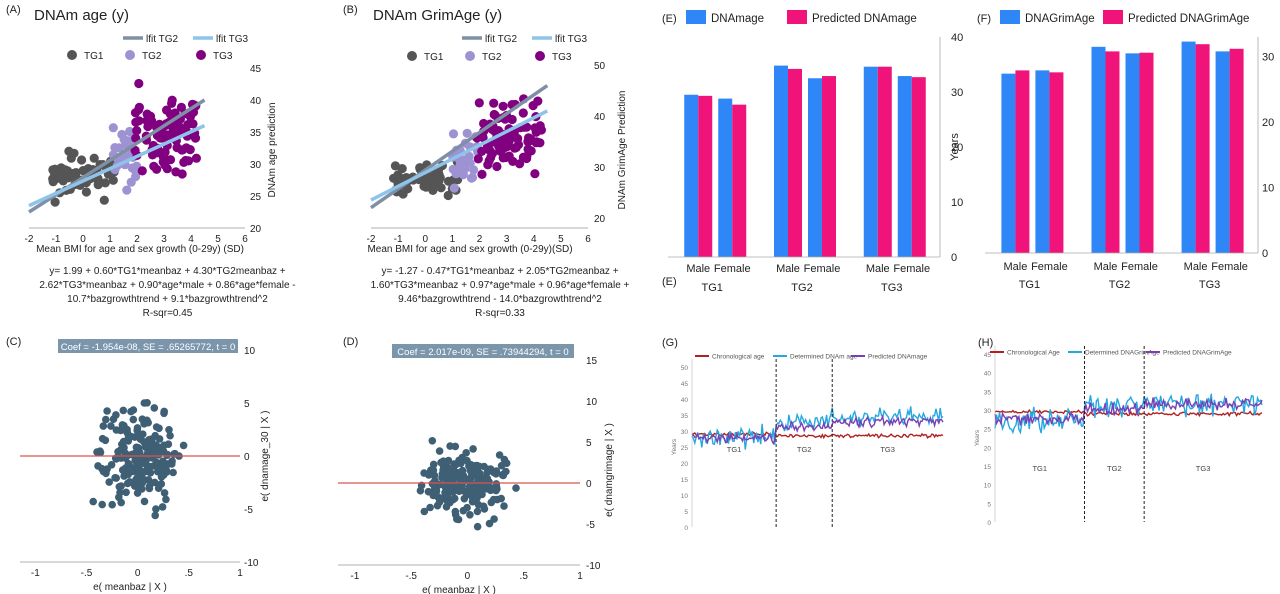  What do you see at coordinates (734, 449) in the screenshot?
I see `group-label: TG1` at bounding box center [734, 449].